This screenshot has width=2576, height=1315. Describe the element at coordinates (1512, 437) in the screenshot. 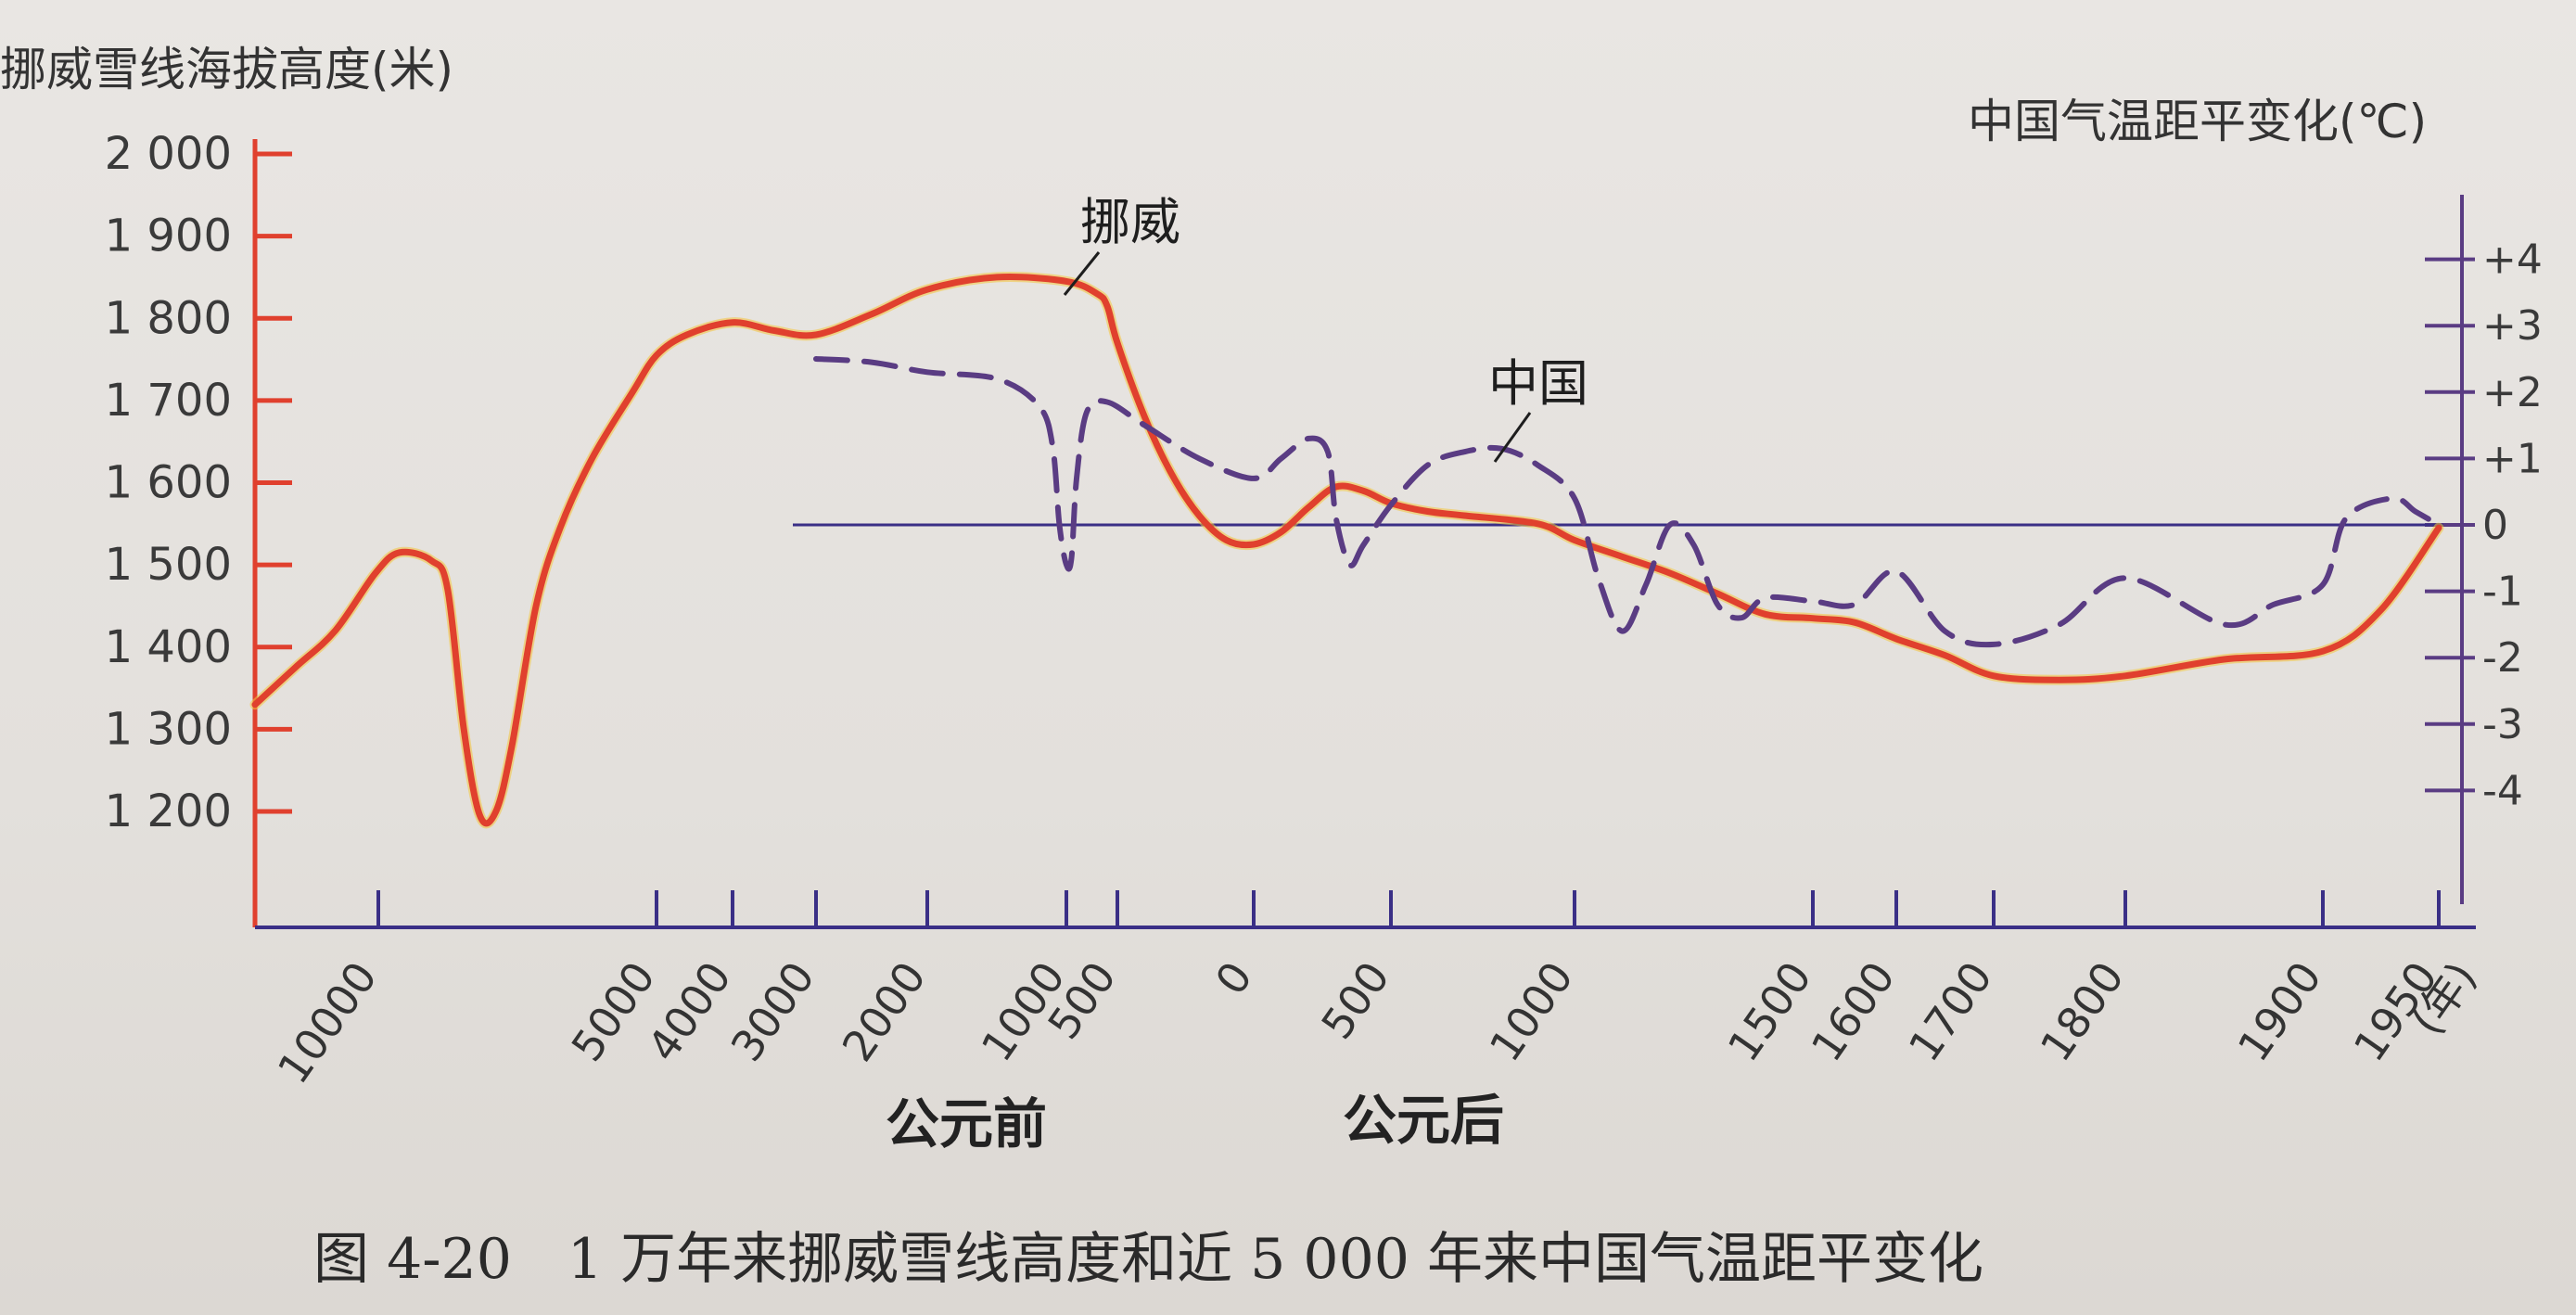

I see `leader-line-china` at that location.